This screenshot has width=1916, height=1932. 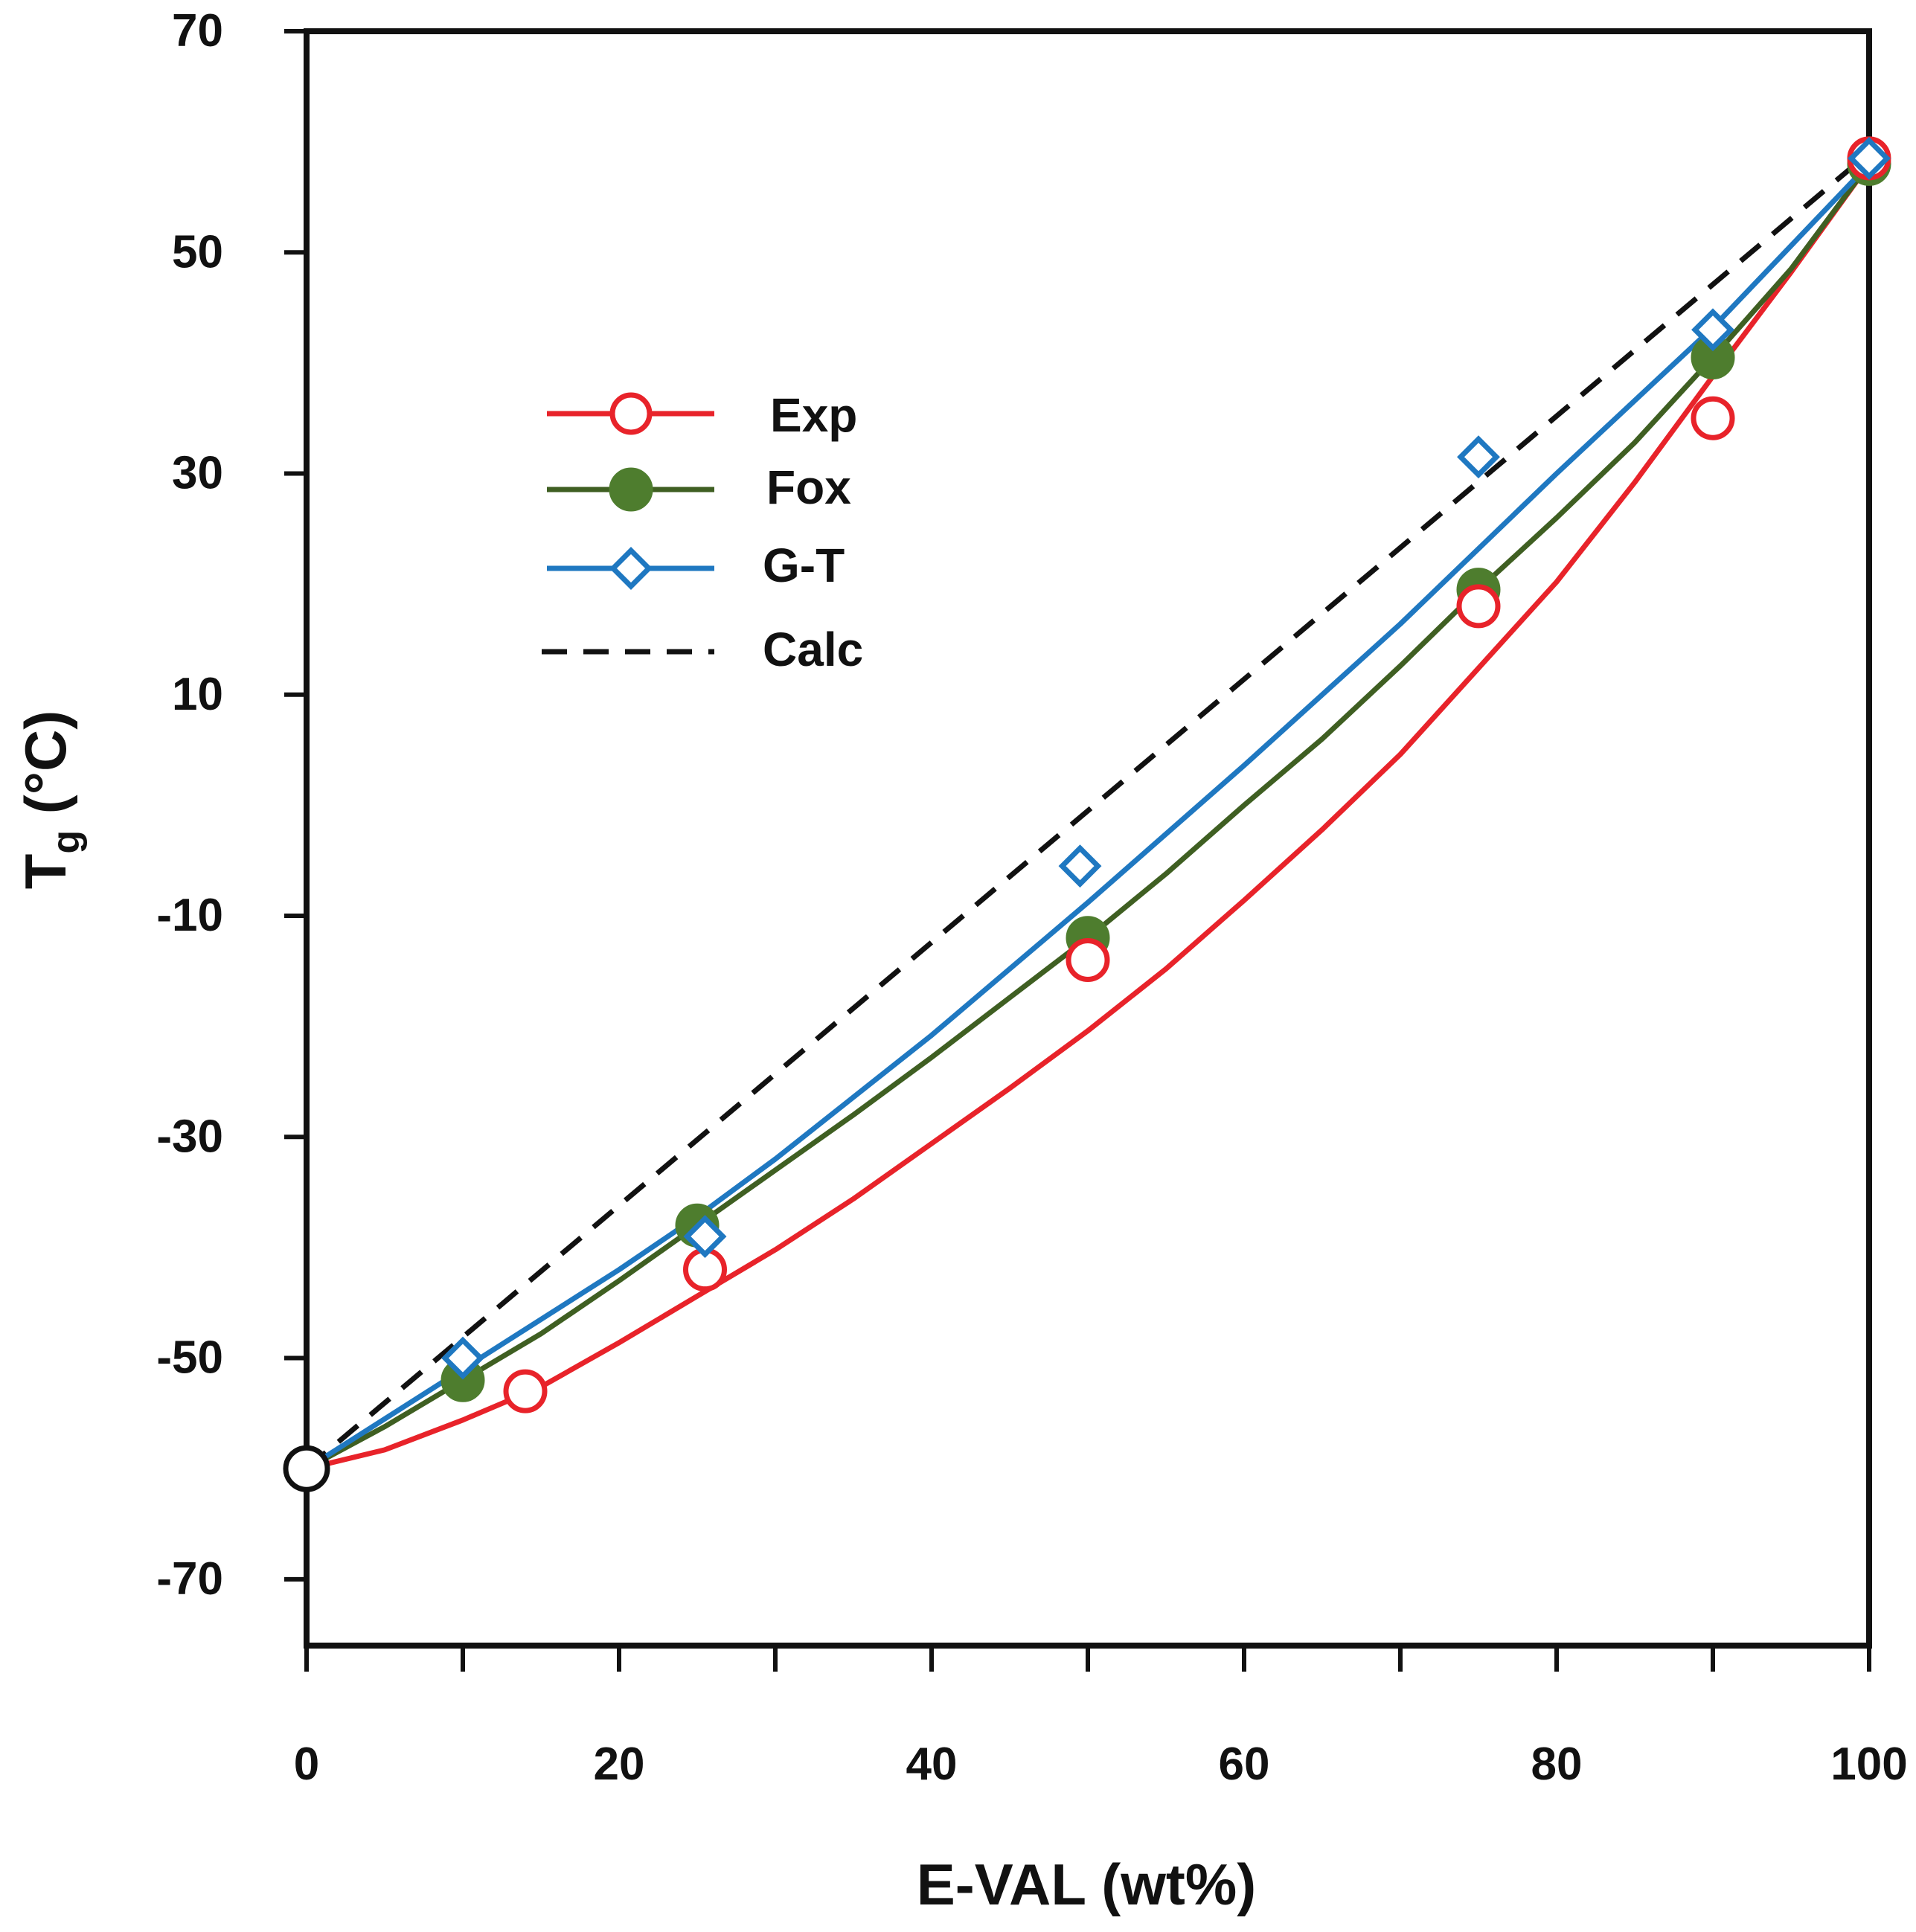 What do you see at coordinates (45, 770) in the screenshot?
I see `y-axis-title-unit: (°C)` at bounding box center [45, 770].